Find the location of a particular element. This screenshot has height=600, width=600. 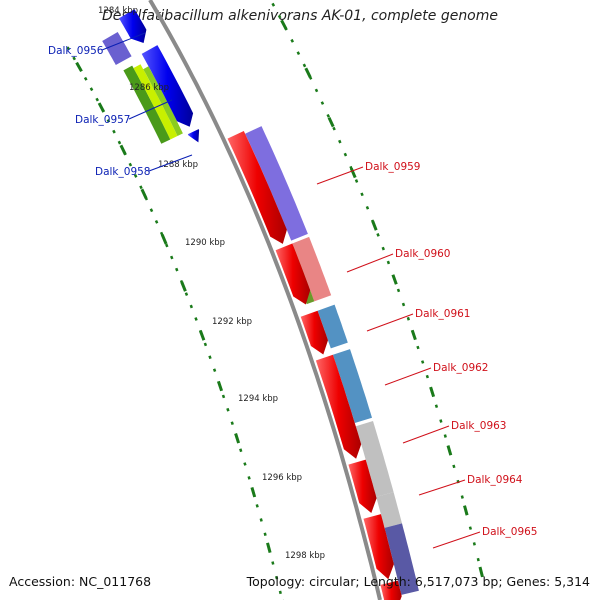

gene-label: Dalk_0959 is located at coordinates (393, 167).